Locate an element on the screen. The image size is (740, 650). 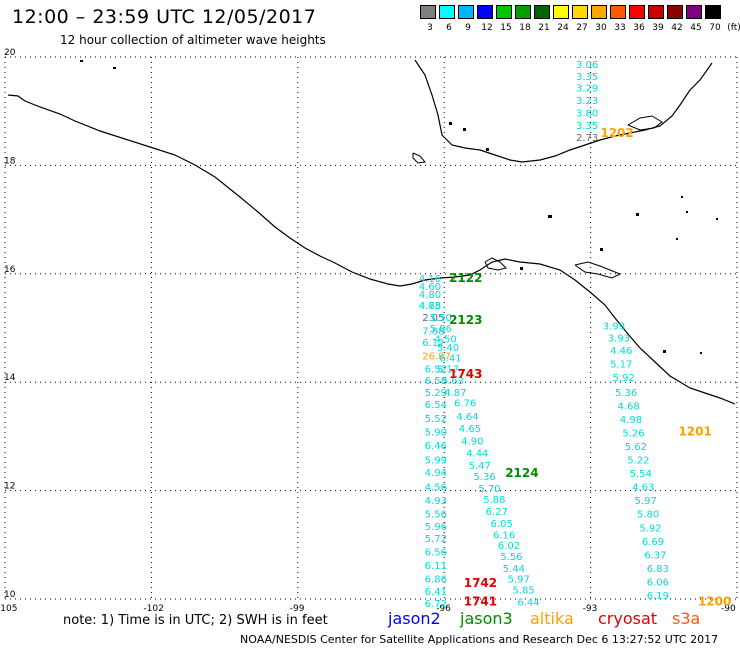
wave-height-value: 5.97 is located at coordinates (519, 580).